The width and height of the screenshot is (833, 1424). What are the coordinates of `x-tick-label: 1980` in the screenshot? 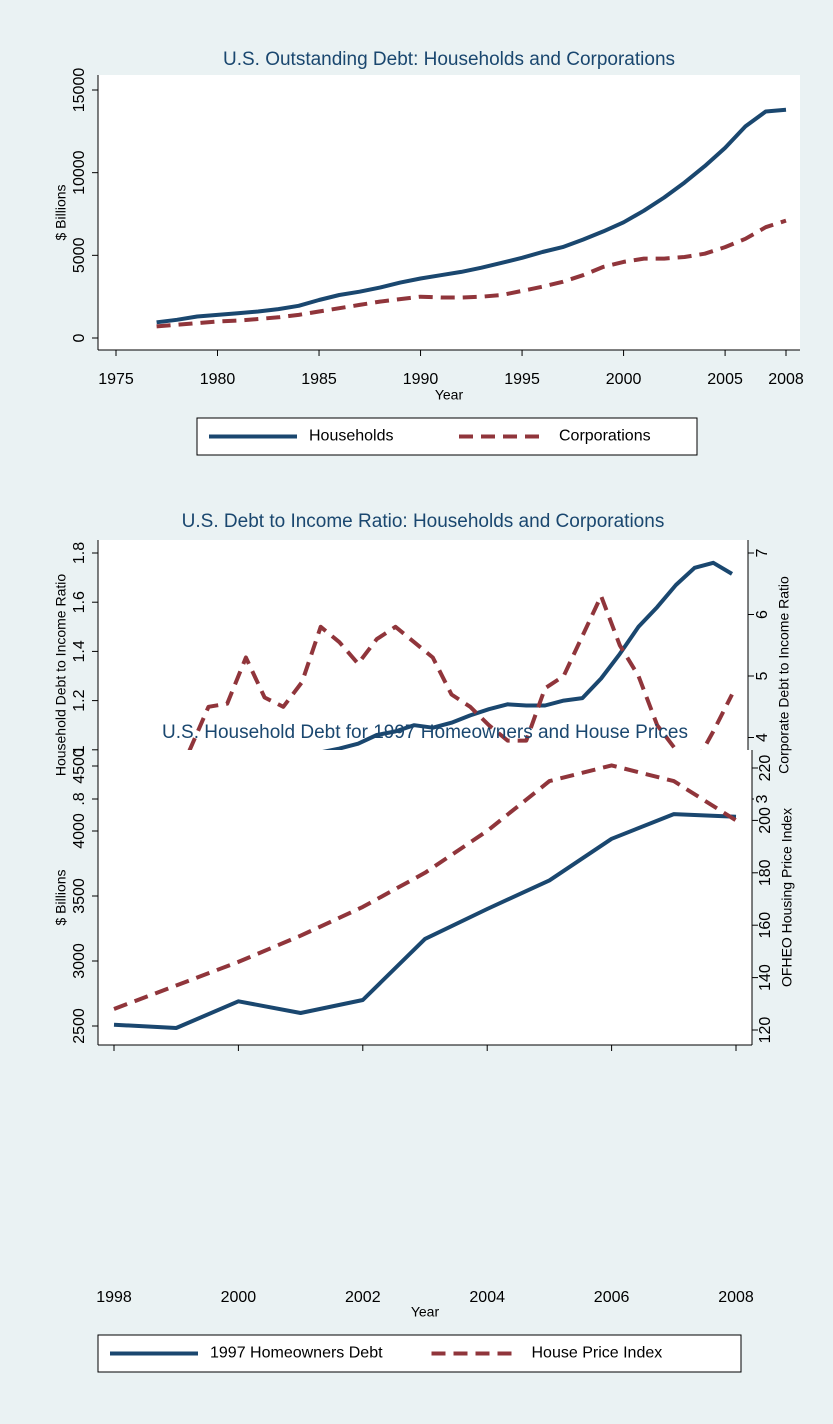 It's located at (218, 379).